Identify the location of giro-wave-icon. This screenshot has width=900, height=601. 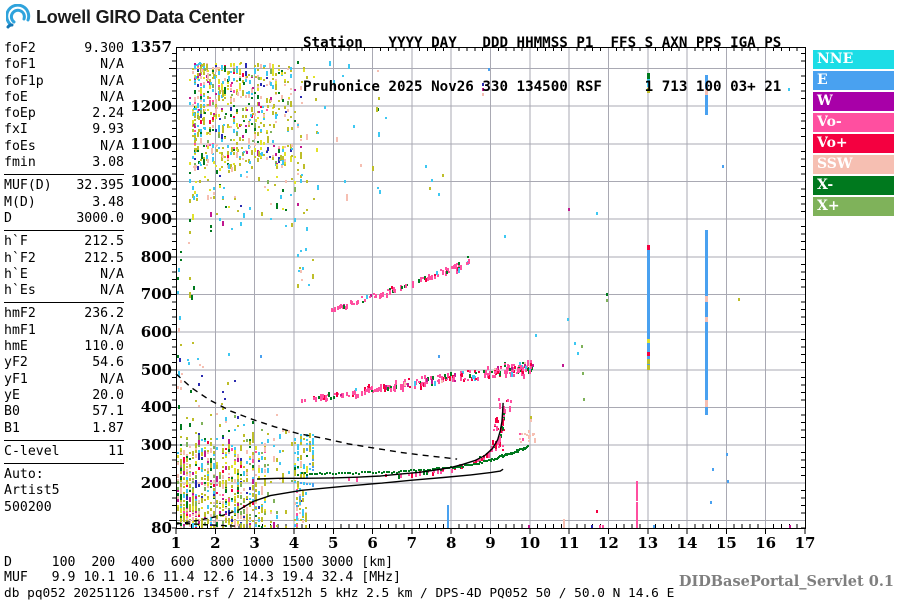
(18, 16).